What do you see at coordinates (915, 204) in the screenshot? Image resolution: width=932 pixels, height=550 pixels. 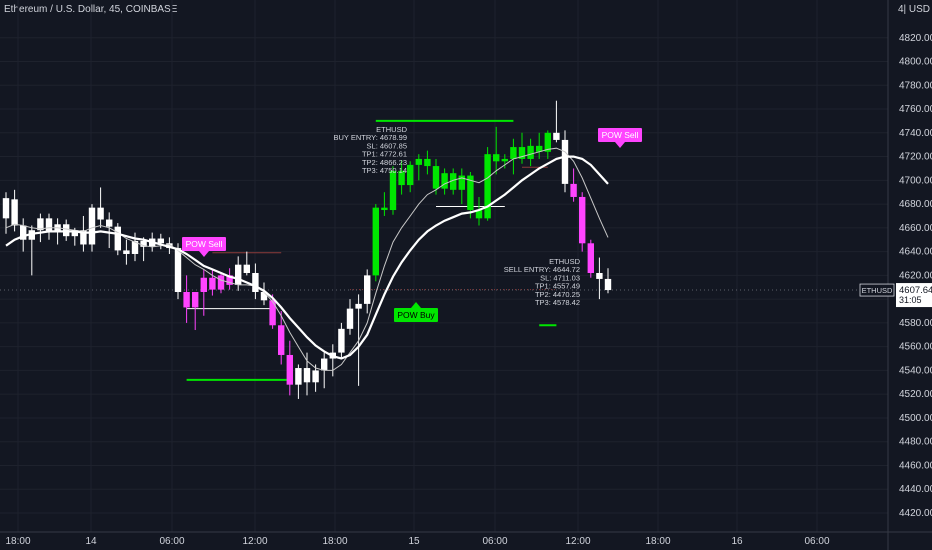 I see `price-tick-label: 4680.00` at bounding box center [915, 204].